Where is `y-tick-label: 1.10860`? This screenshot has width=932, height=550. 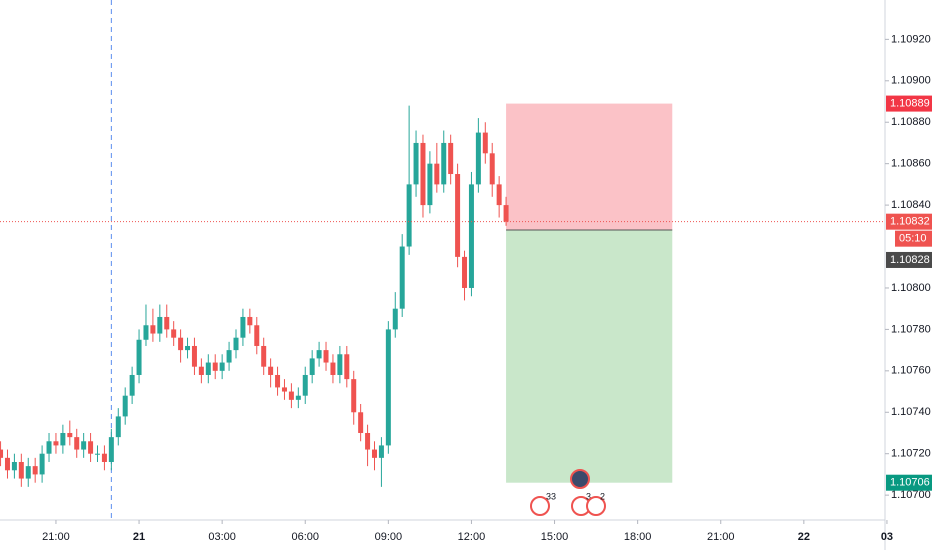
y-tick-label: 1.10860 is located at coordinates (911, 164).